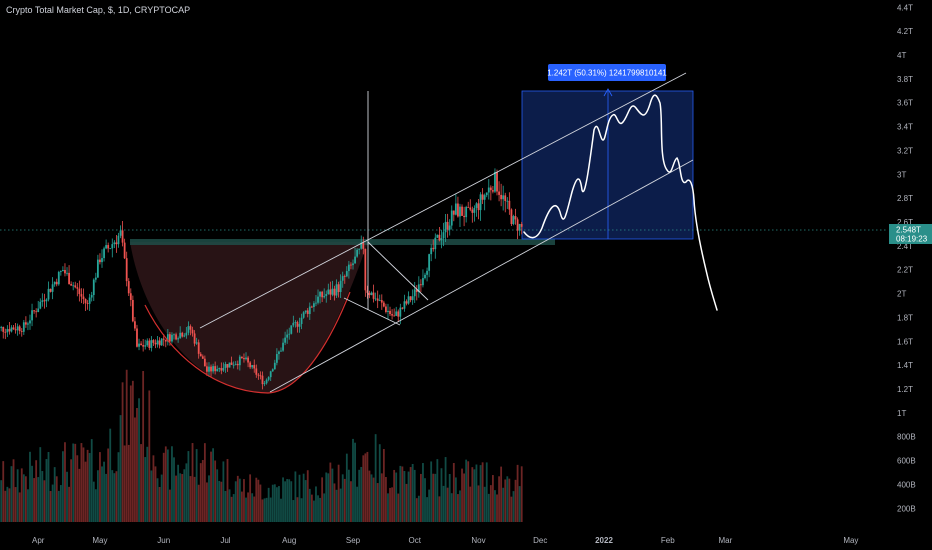 This screenshot has width=932, height=550. I want to click on time-axis: Apr May Jun Jul Aug Sep Oct Nov Dec 2022 Feb Mar May, so click(445, 540).